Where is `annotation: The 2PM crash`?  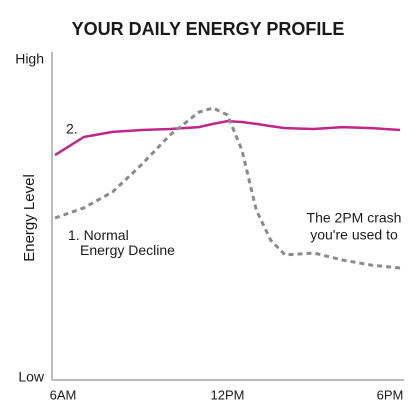
annotation: The 2PM crash is located at coordinates (354, 218).